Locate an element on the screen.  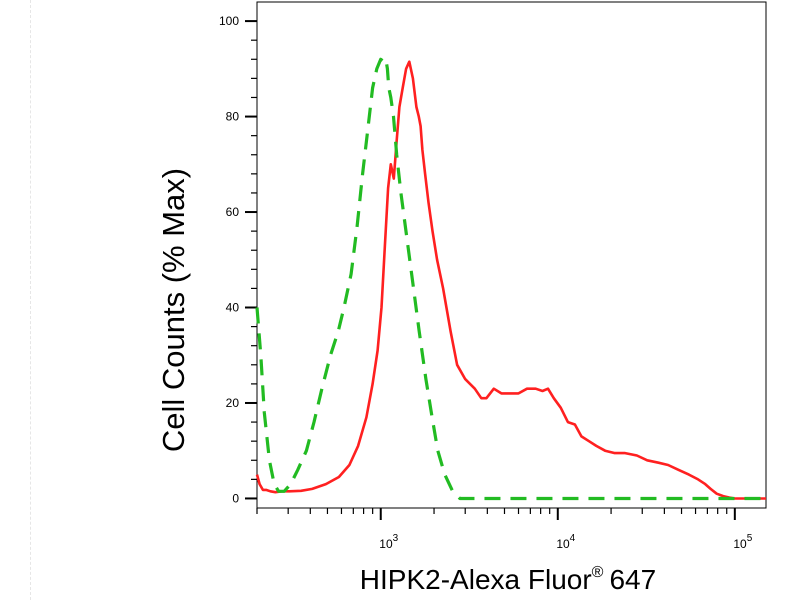
x-axis: 10³ 10⁴ 10⁵ is located at coordinates (504, 529).